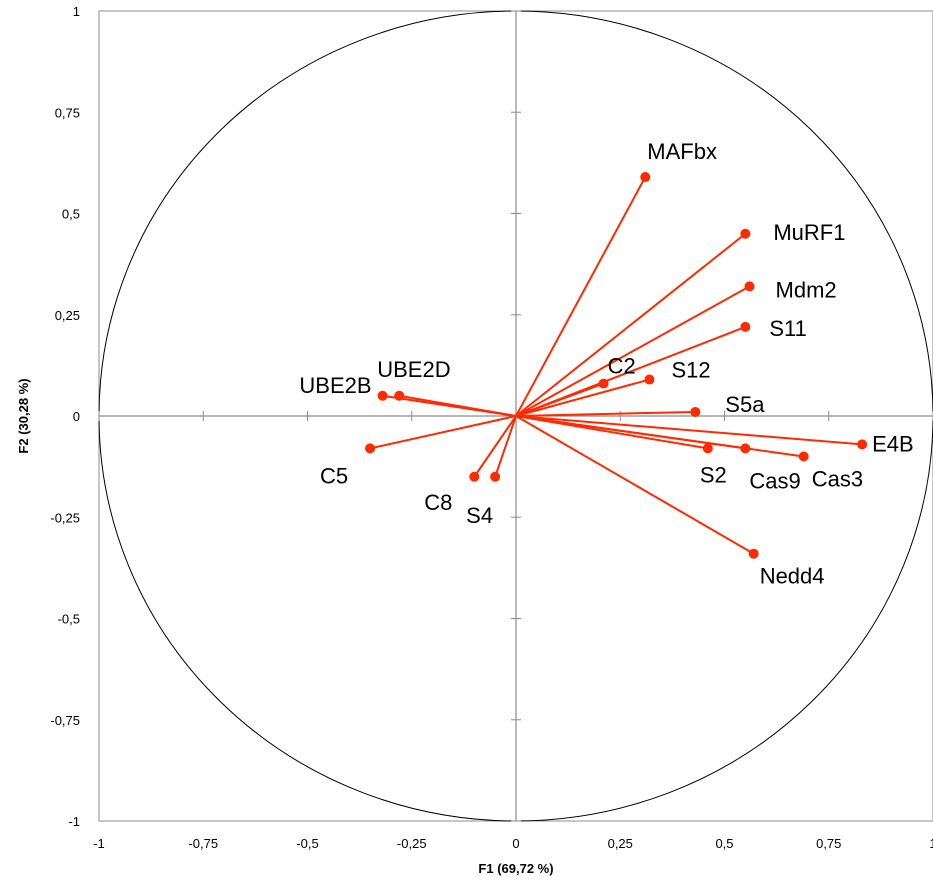 This screenshot has height=888, width=933. What do you see at coordinates (774, 480) in the screenshot?
I see `point-label: Cas9` at bounding box center [774, 480].